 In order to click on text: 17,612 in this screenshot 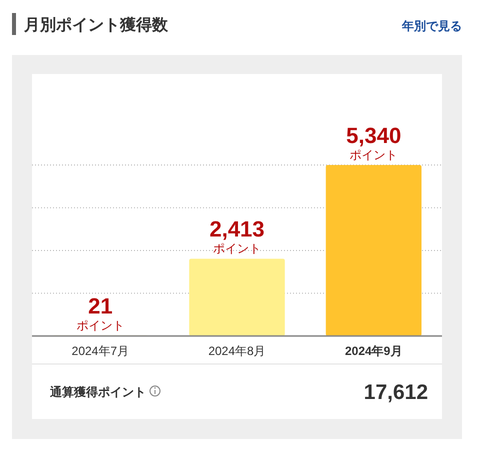, I will do `click(396, 392)`.